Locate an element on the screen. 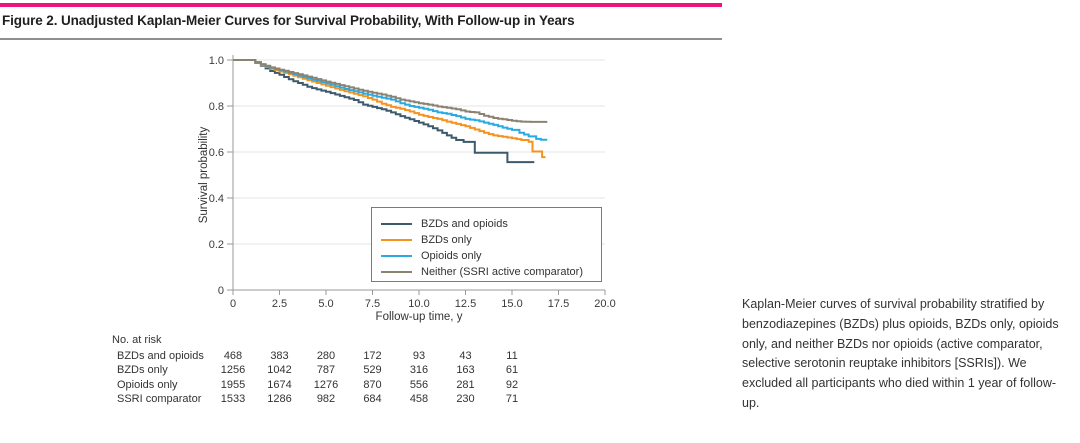  svg-text: 0.4 is located at coordinates (216, 199).